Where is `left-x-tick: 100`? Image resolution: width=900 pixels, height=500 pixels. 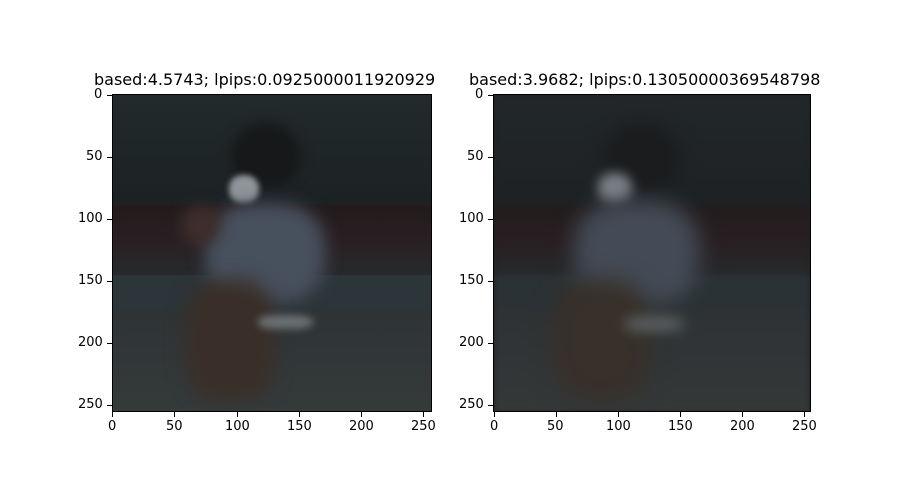
left-x-tick: 100 is located at coordinates (237, 426).